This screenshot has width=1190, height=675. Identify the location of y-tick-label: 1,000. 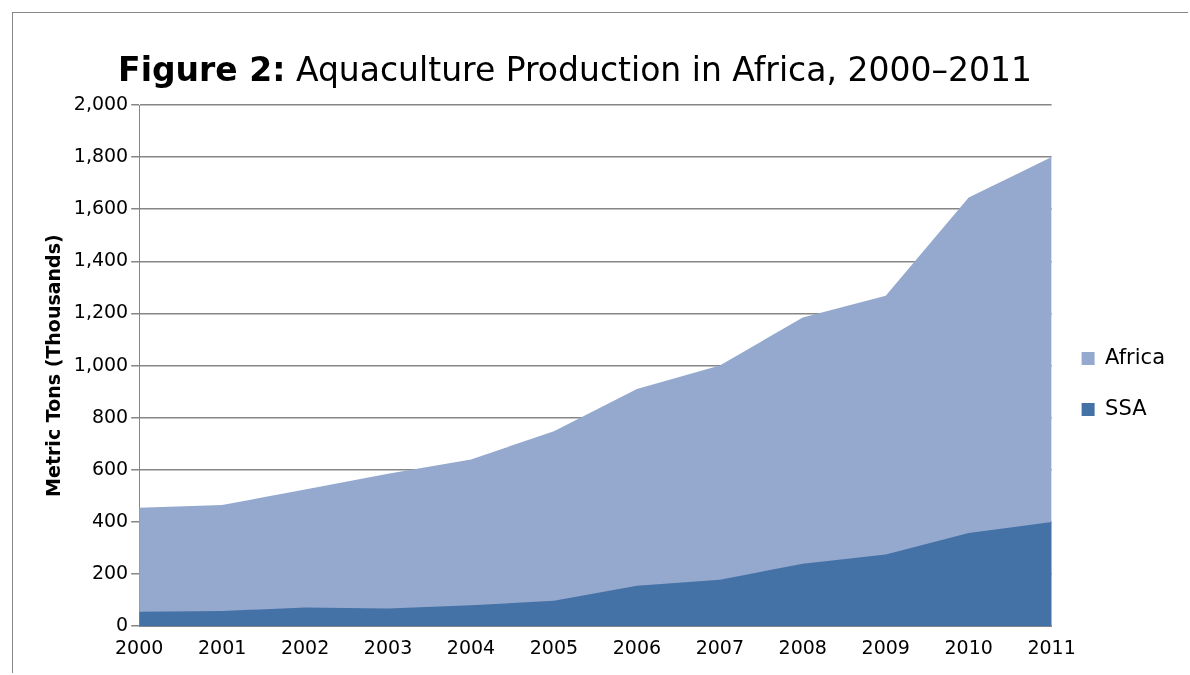
(101, 363).